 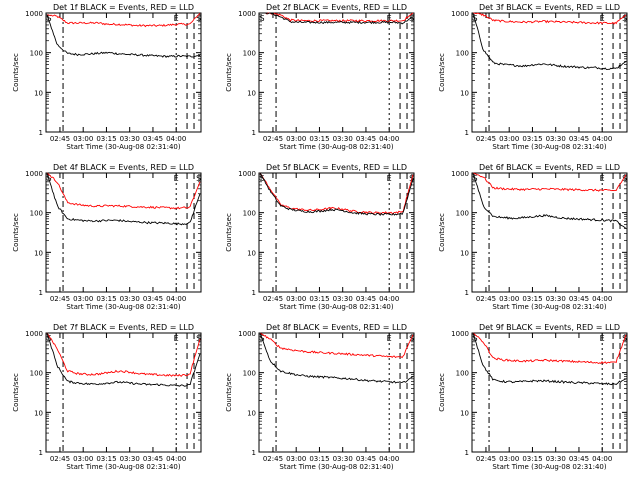 I want to click on panel-title: Det 2f BLACK = Events, RED = LLD, so click(x=336, y=7).